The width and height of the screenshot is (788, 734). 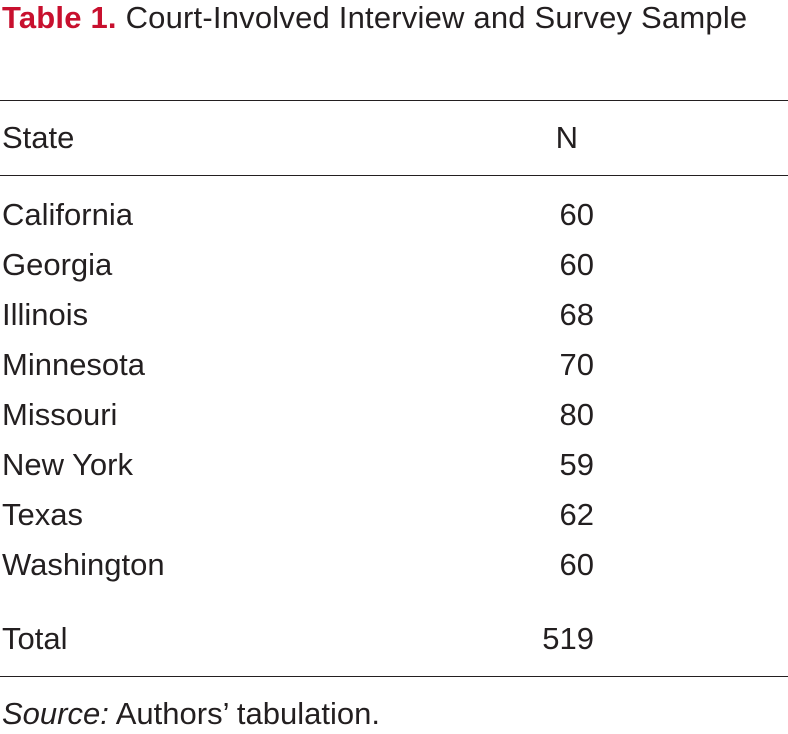 I want to click on table-row: Missouri 80, so click(x=394, y=415).